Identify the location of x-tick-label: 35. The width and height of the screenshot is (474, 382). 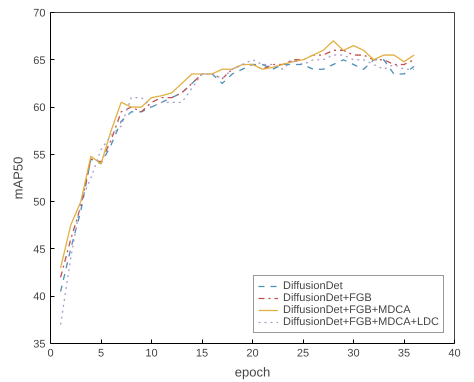
(404, 354).